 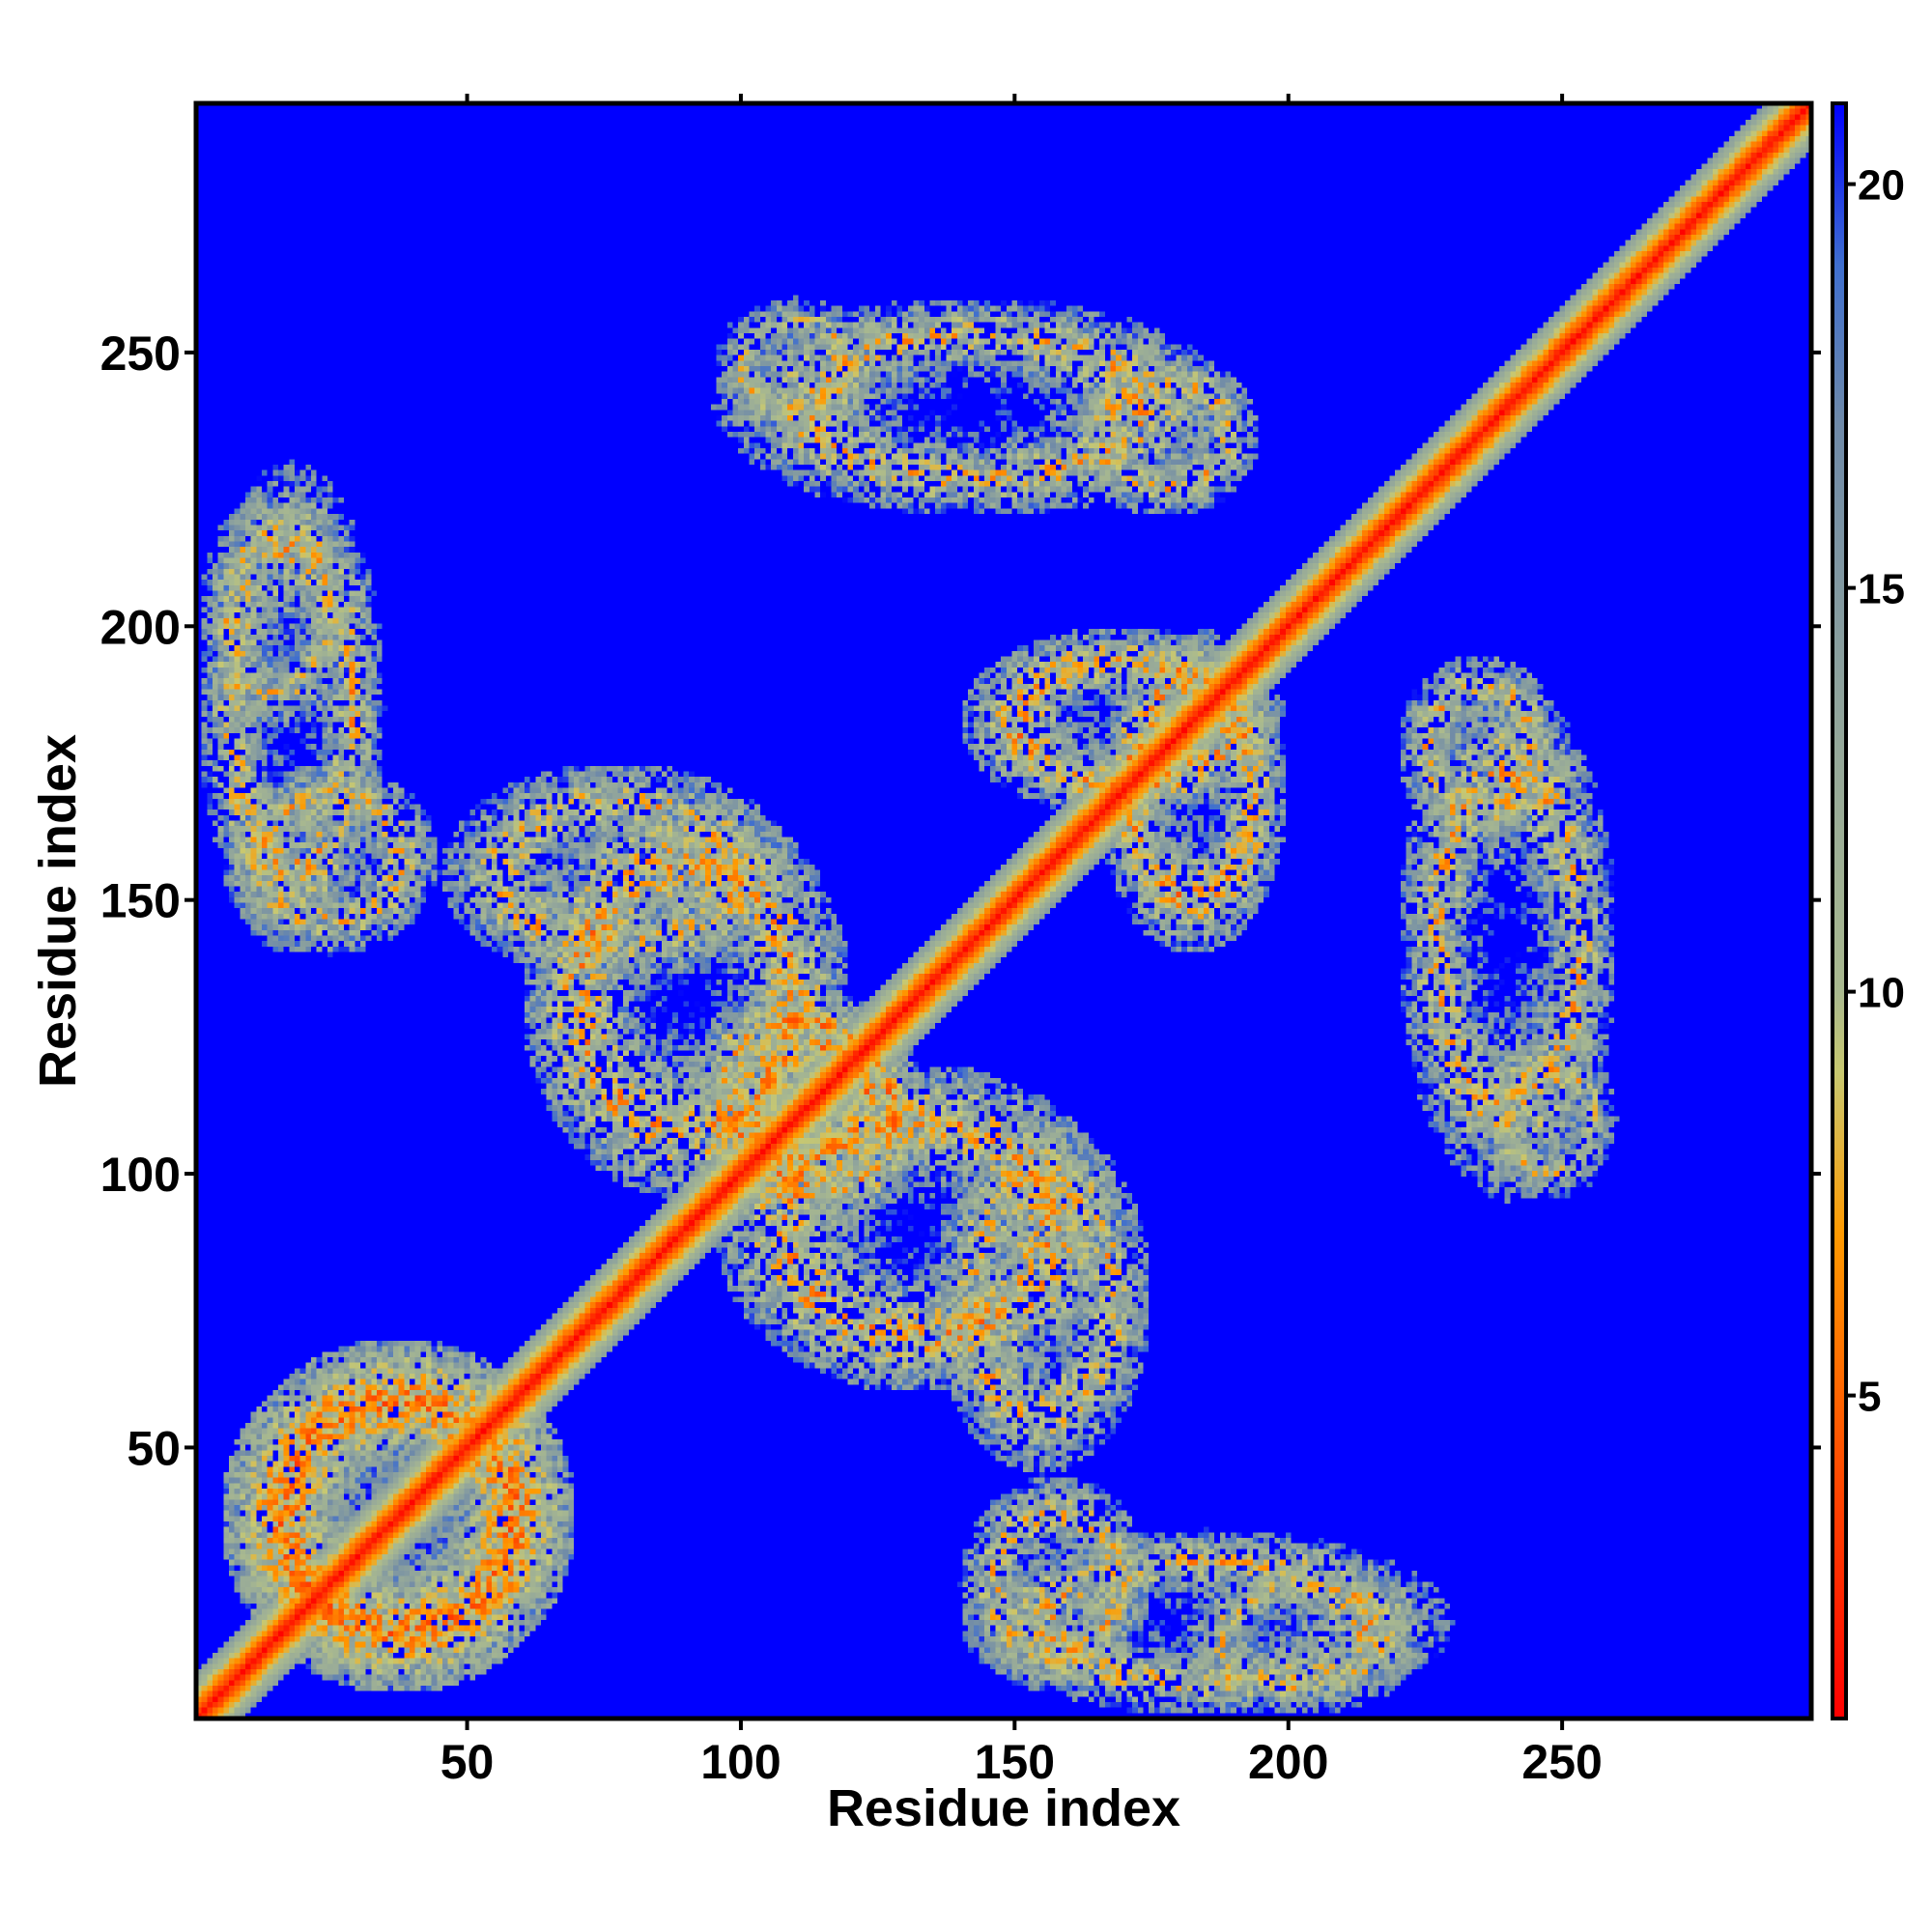 I want to click on colorbar-fill, so click(x=1839, y=911).